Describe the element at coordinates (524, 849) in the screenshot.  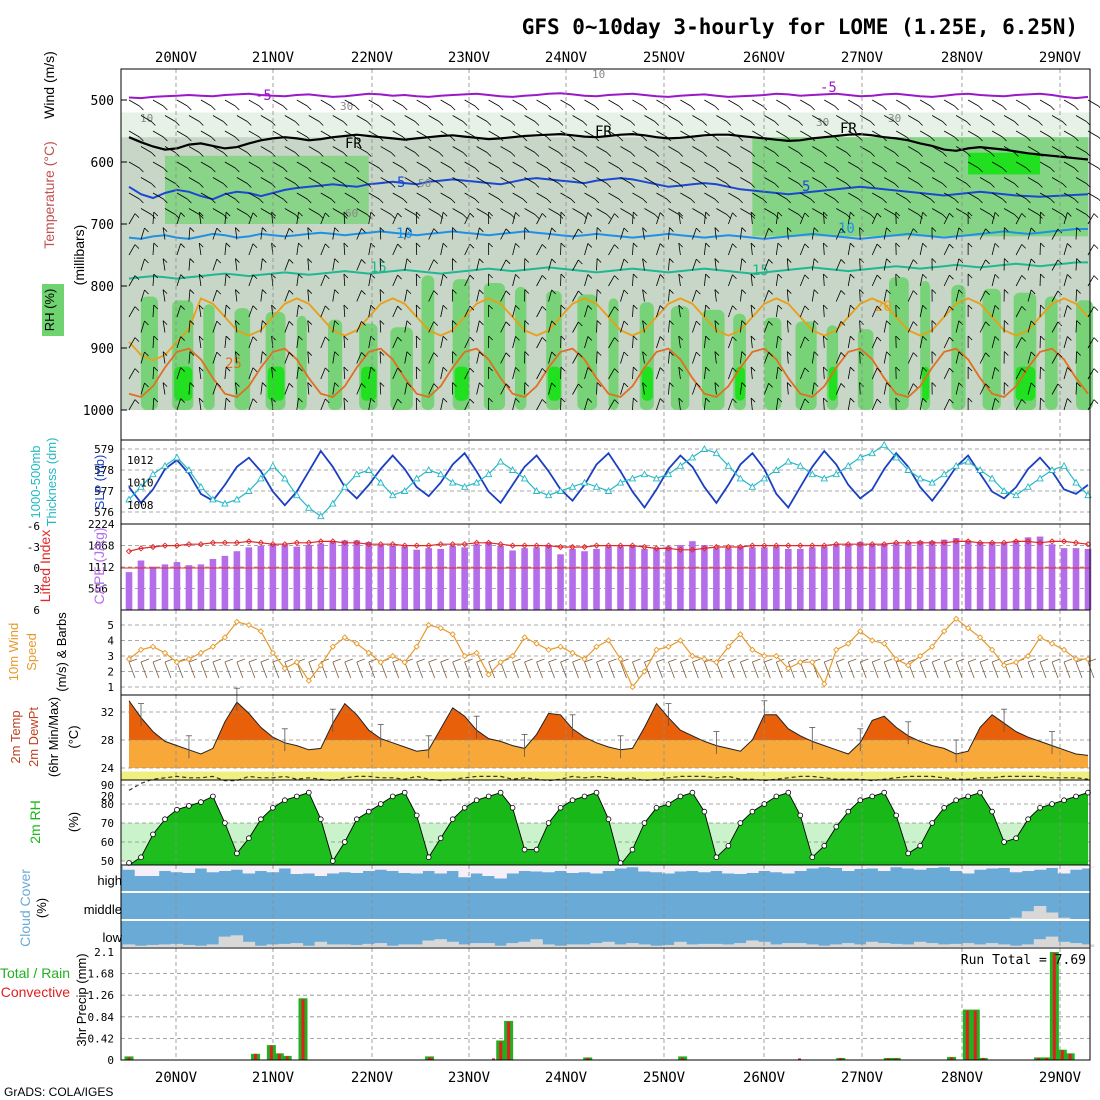
I see `rh2m-point` at that location.